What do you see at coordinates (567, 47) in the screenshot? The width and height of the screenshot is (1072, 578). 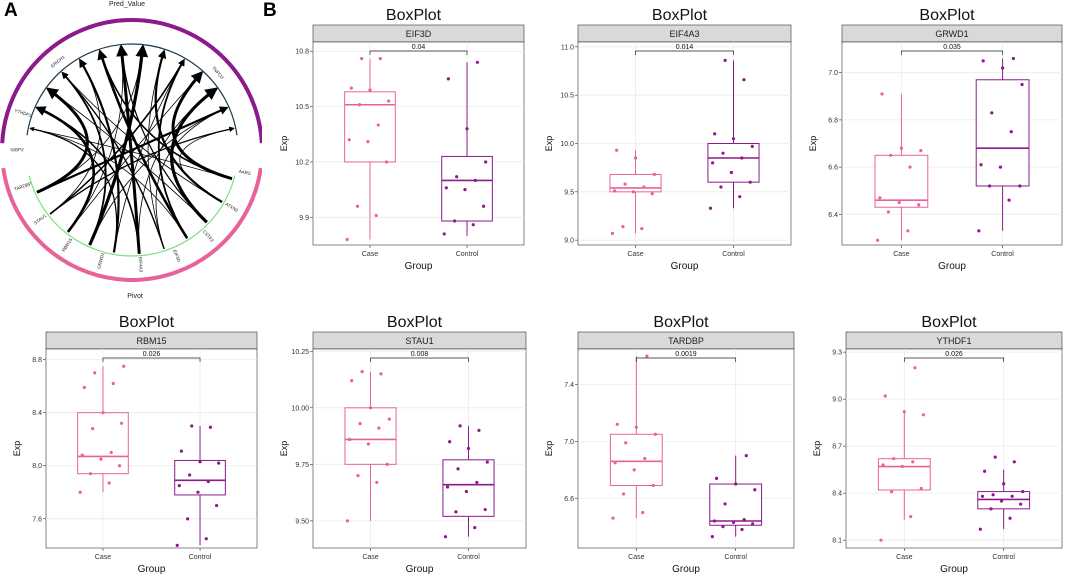 I see `y-tick-label: 11.0` at bounding box center [567, 47].